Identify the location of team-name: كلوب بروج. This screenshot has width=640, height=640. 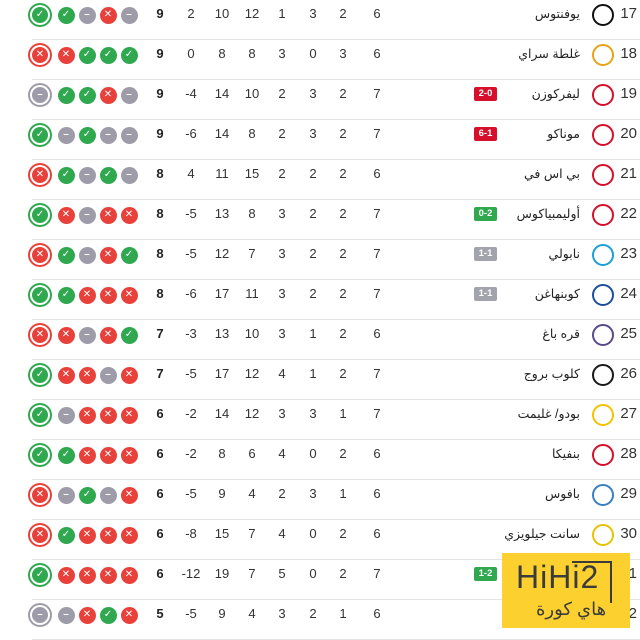
(551, 374).